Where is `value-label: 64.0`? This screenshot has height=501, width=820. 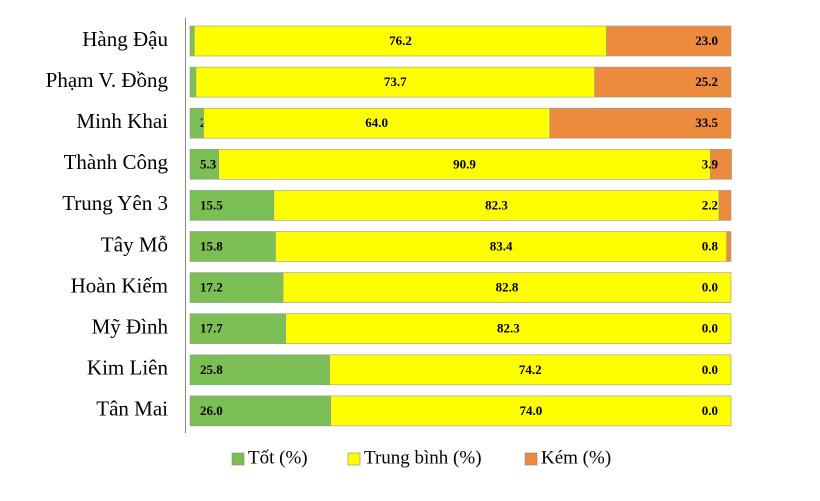
value-label: 64.0 is located at coordinates (376, 122).